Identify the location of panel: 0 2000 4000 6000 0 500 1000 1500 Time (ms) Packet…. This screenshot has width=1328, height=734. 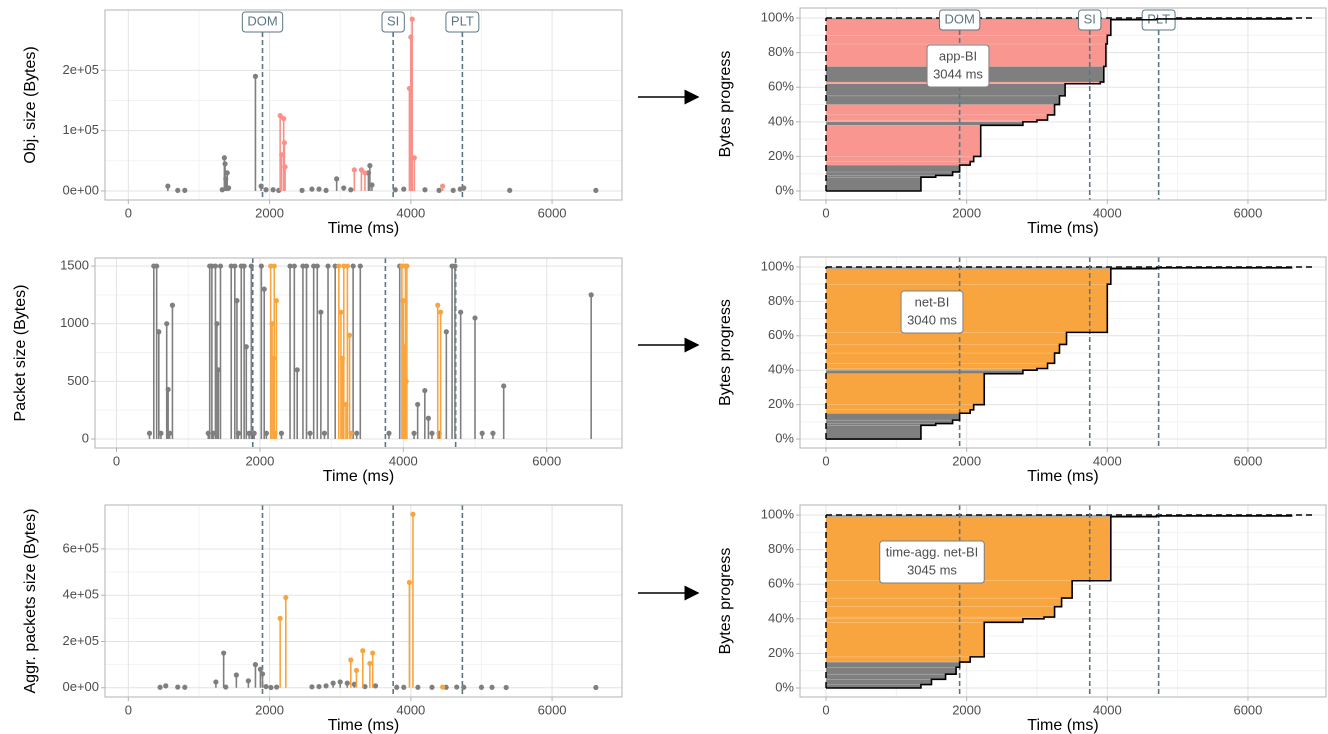
(317, 371).